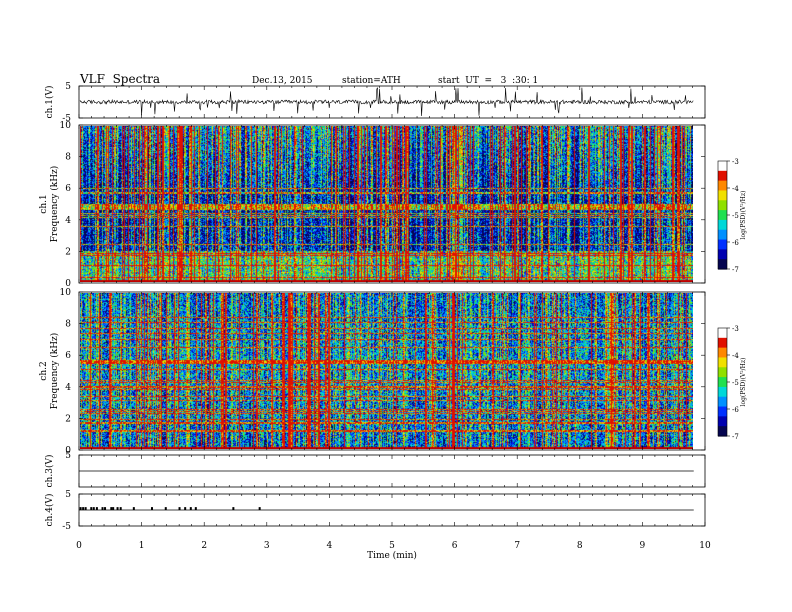 This screenshot has width=792, height=612. Describe the element at coordinates (68, 87) in the screenshot. I see `ch1-wave-ytick-label: 5` at that location.